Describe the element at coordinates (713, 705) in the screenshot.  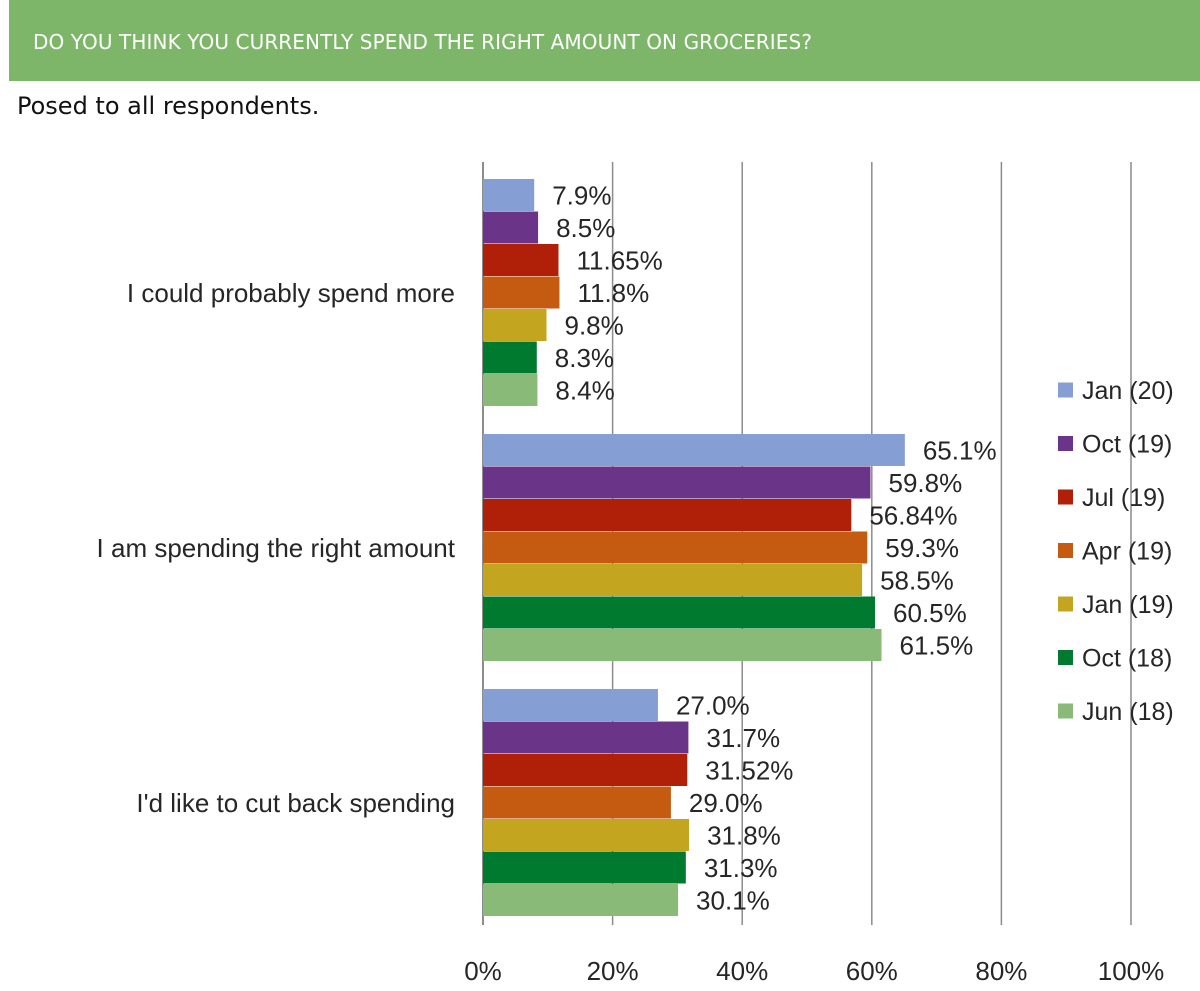
I see `data-label: 27.0%` at that location.